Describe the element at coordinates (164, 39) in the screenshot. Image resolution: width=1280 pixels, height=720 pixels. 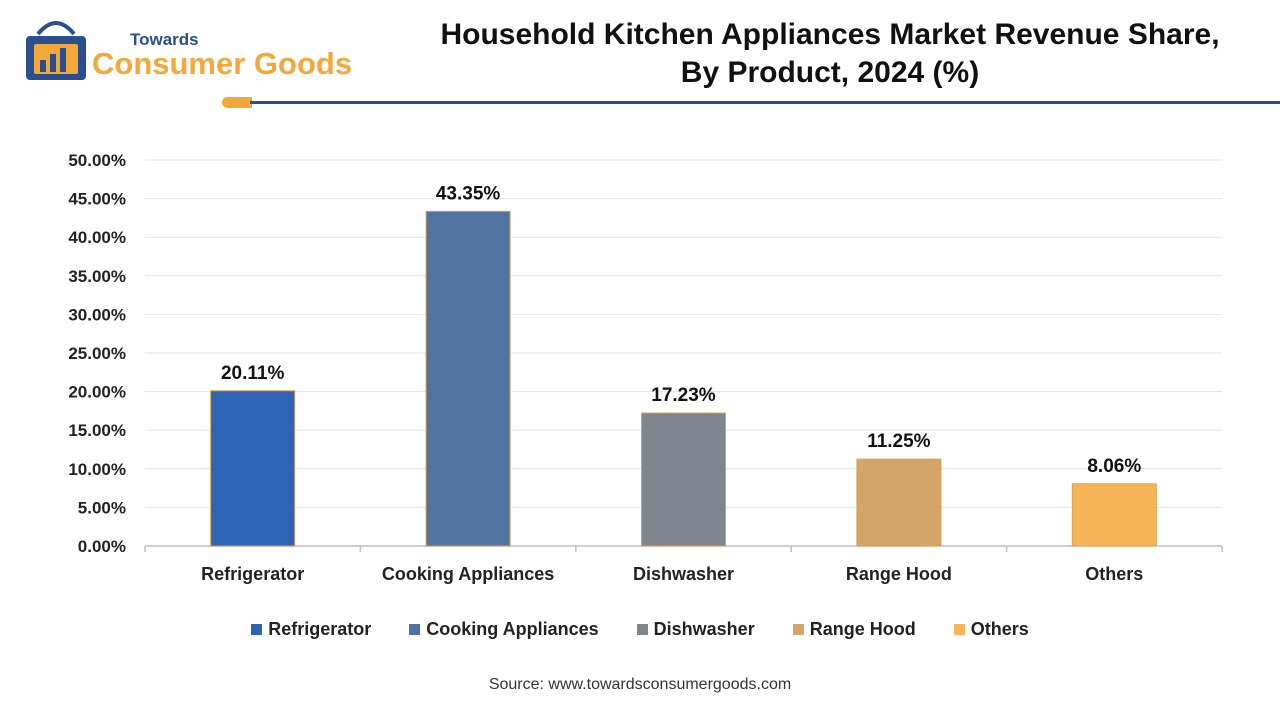
I see `logo-text-top: Towards` at that location.